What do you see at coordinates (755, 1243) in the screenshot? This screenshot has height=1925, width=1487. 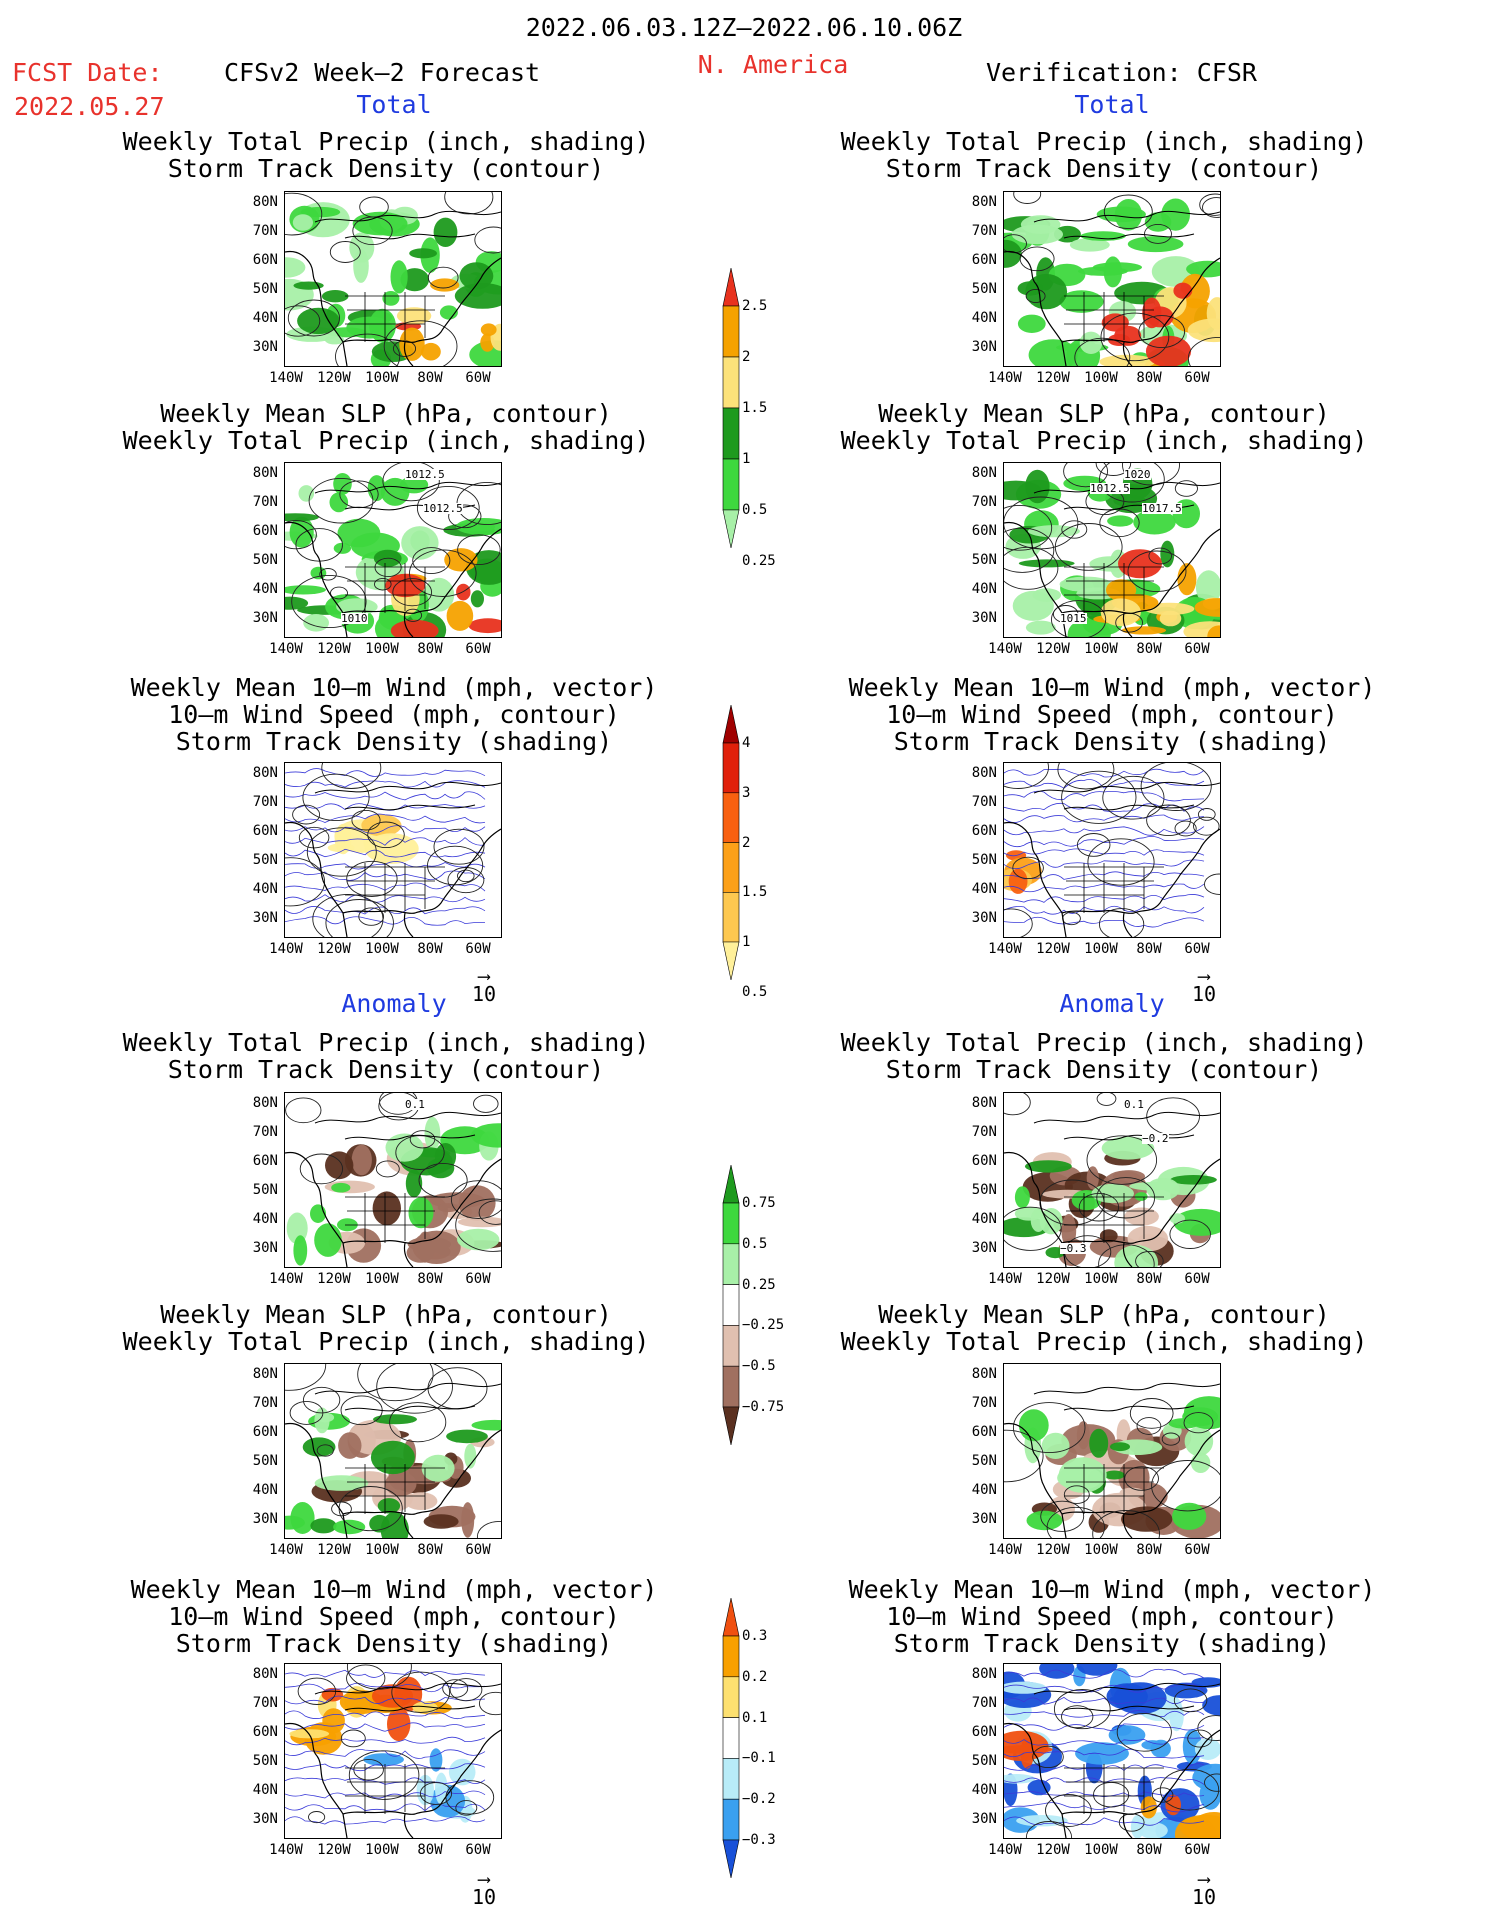 I see `colorbar-label: 0.5` at bounding box center [755, 1243].